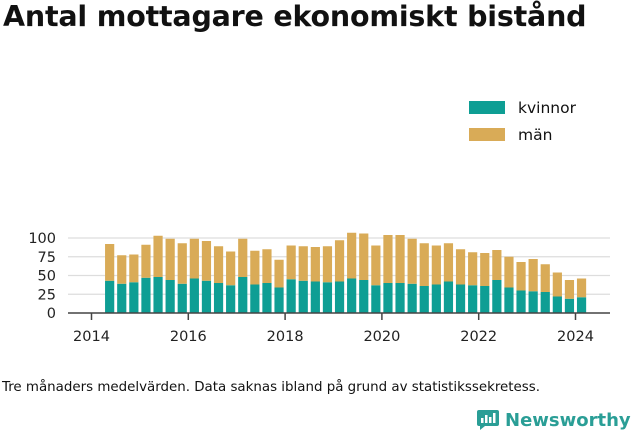 Image resolution: width=631 pixels, height=439 pixels. I want to click on legend: kvinnor män, so click(533, 125).